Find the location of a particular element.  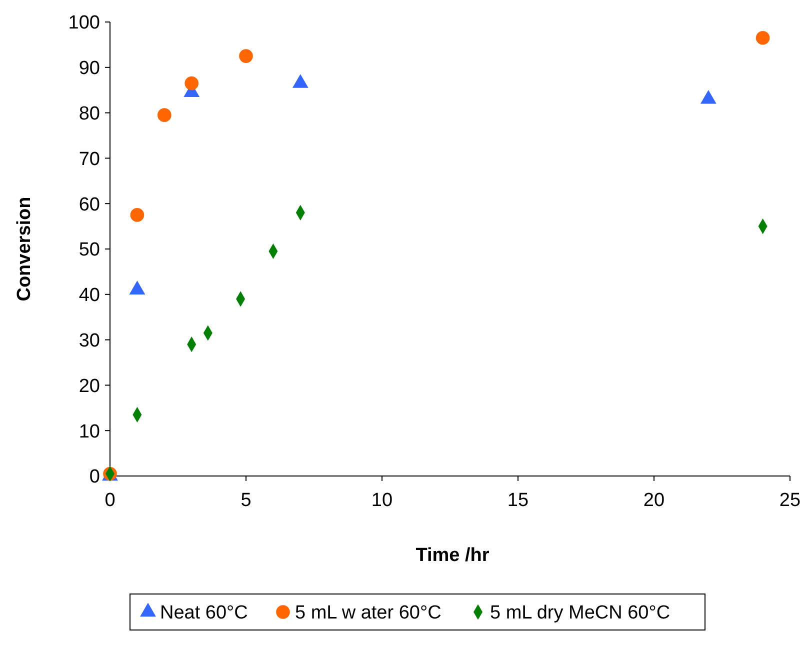

legend-label: 5 mL dry MeCN 60°C is located at coordinates (580, 613).